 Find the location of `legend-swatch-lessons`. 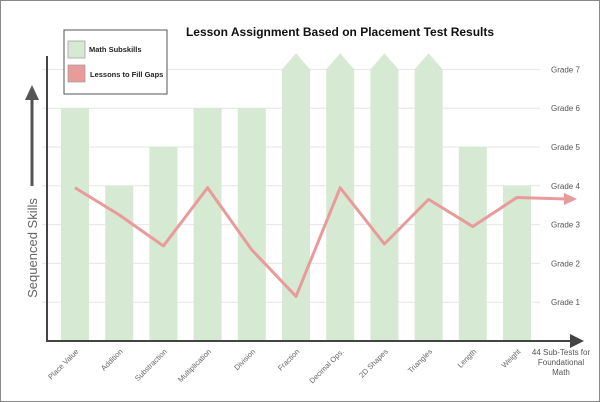

legend-swatch-lessons is located at coordinates (76, 73).